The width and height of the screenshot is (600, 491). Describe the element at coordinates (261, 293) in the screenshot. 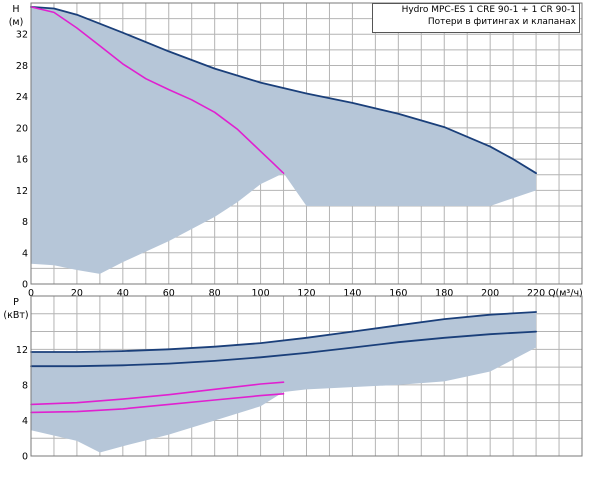

I see `x-tick-label: 100` at that location.